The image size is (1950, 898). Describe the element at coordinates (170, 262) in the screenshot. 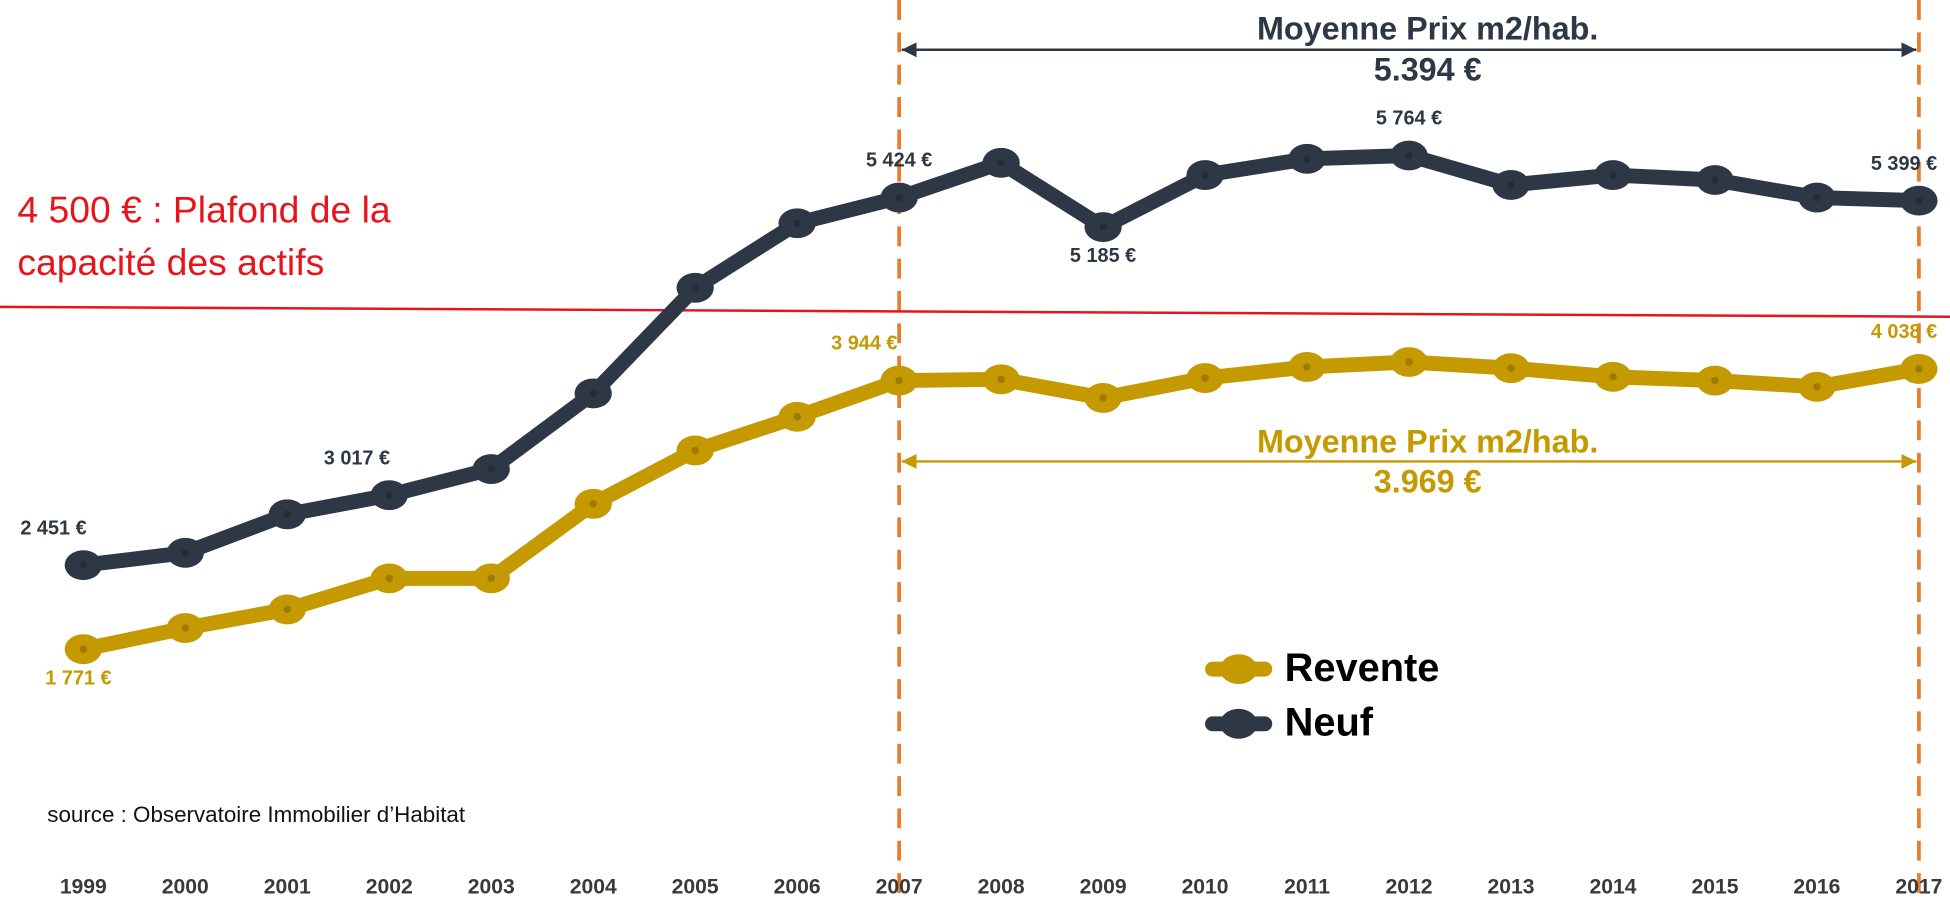

I see `threshold-label: capacité des actifs` at that location.